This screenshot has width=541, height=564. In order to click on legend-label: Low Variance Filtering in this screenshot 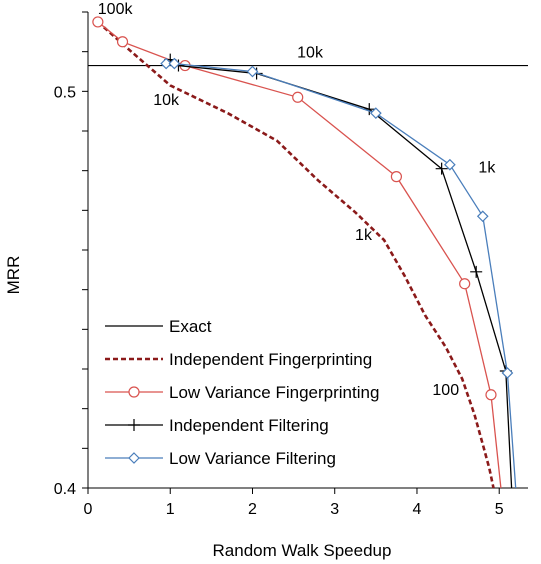, I will do `click(252, 458)`.